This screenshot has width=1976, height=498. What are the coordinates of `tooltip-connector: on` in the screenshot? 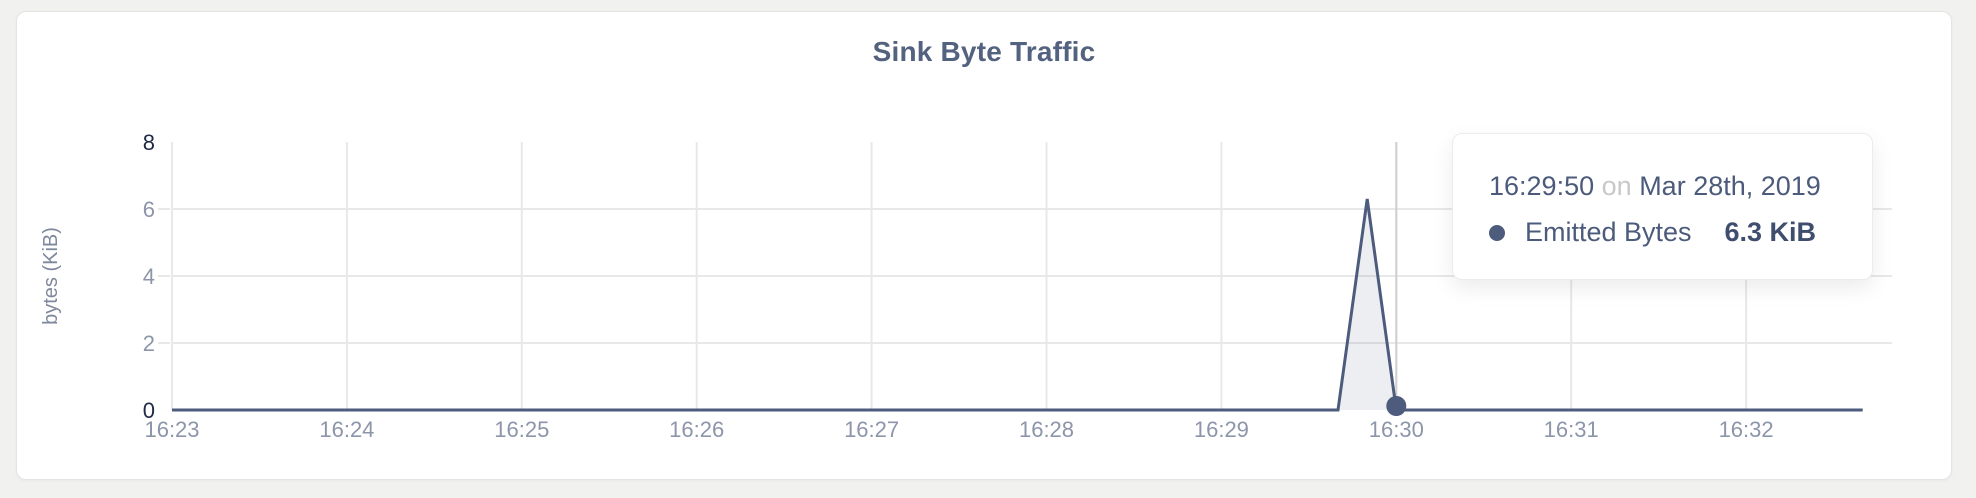 It's located at (1616, 186).